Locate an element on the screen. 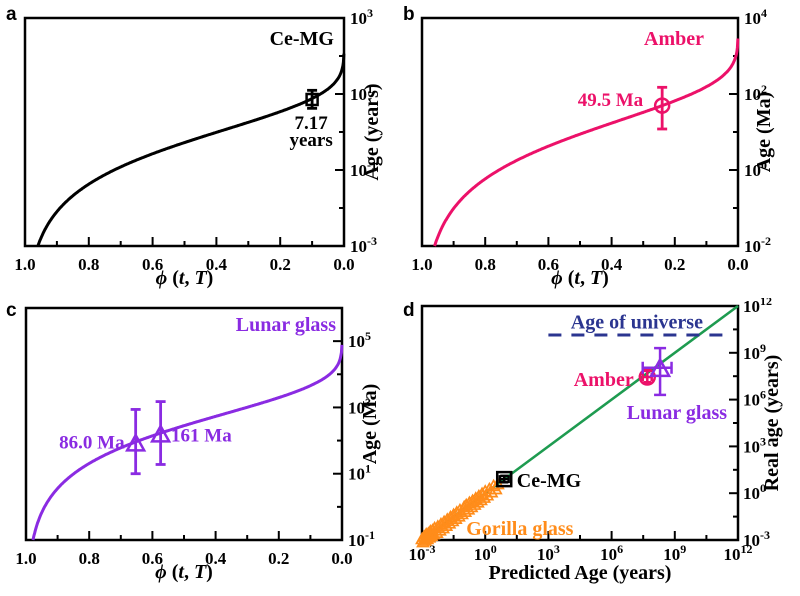 Image resolution: width=800 pixels, height=596 pixels. panel-c-curve is located at coordinates (187, 442).